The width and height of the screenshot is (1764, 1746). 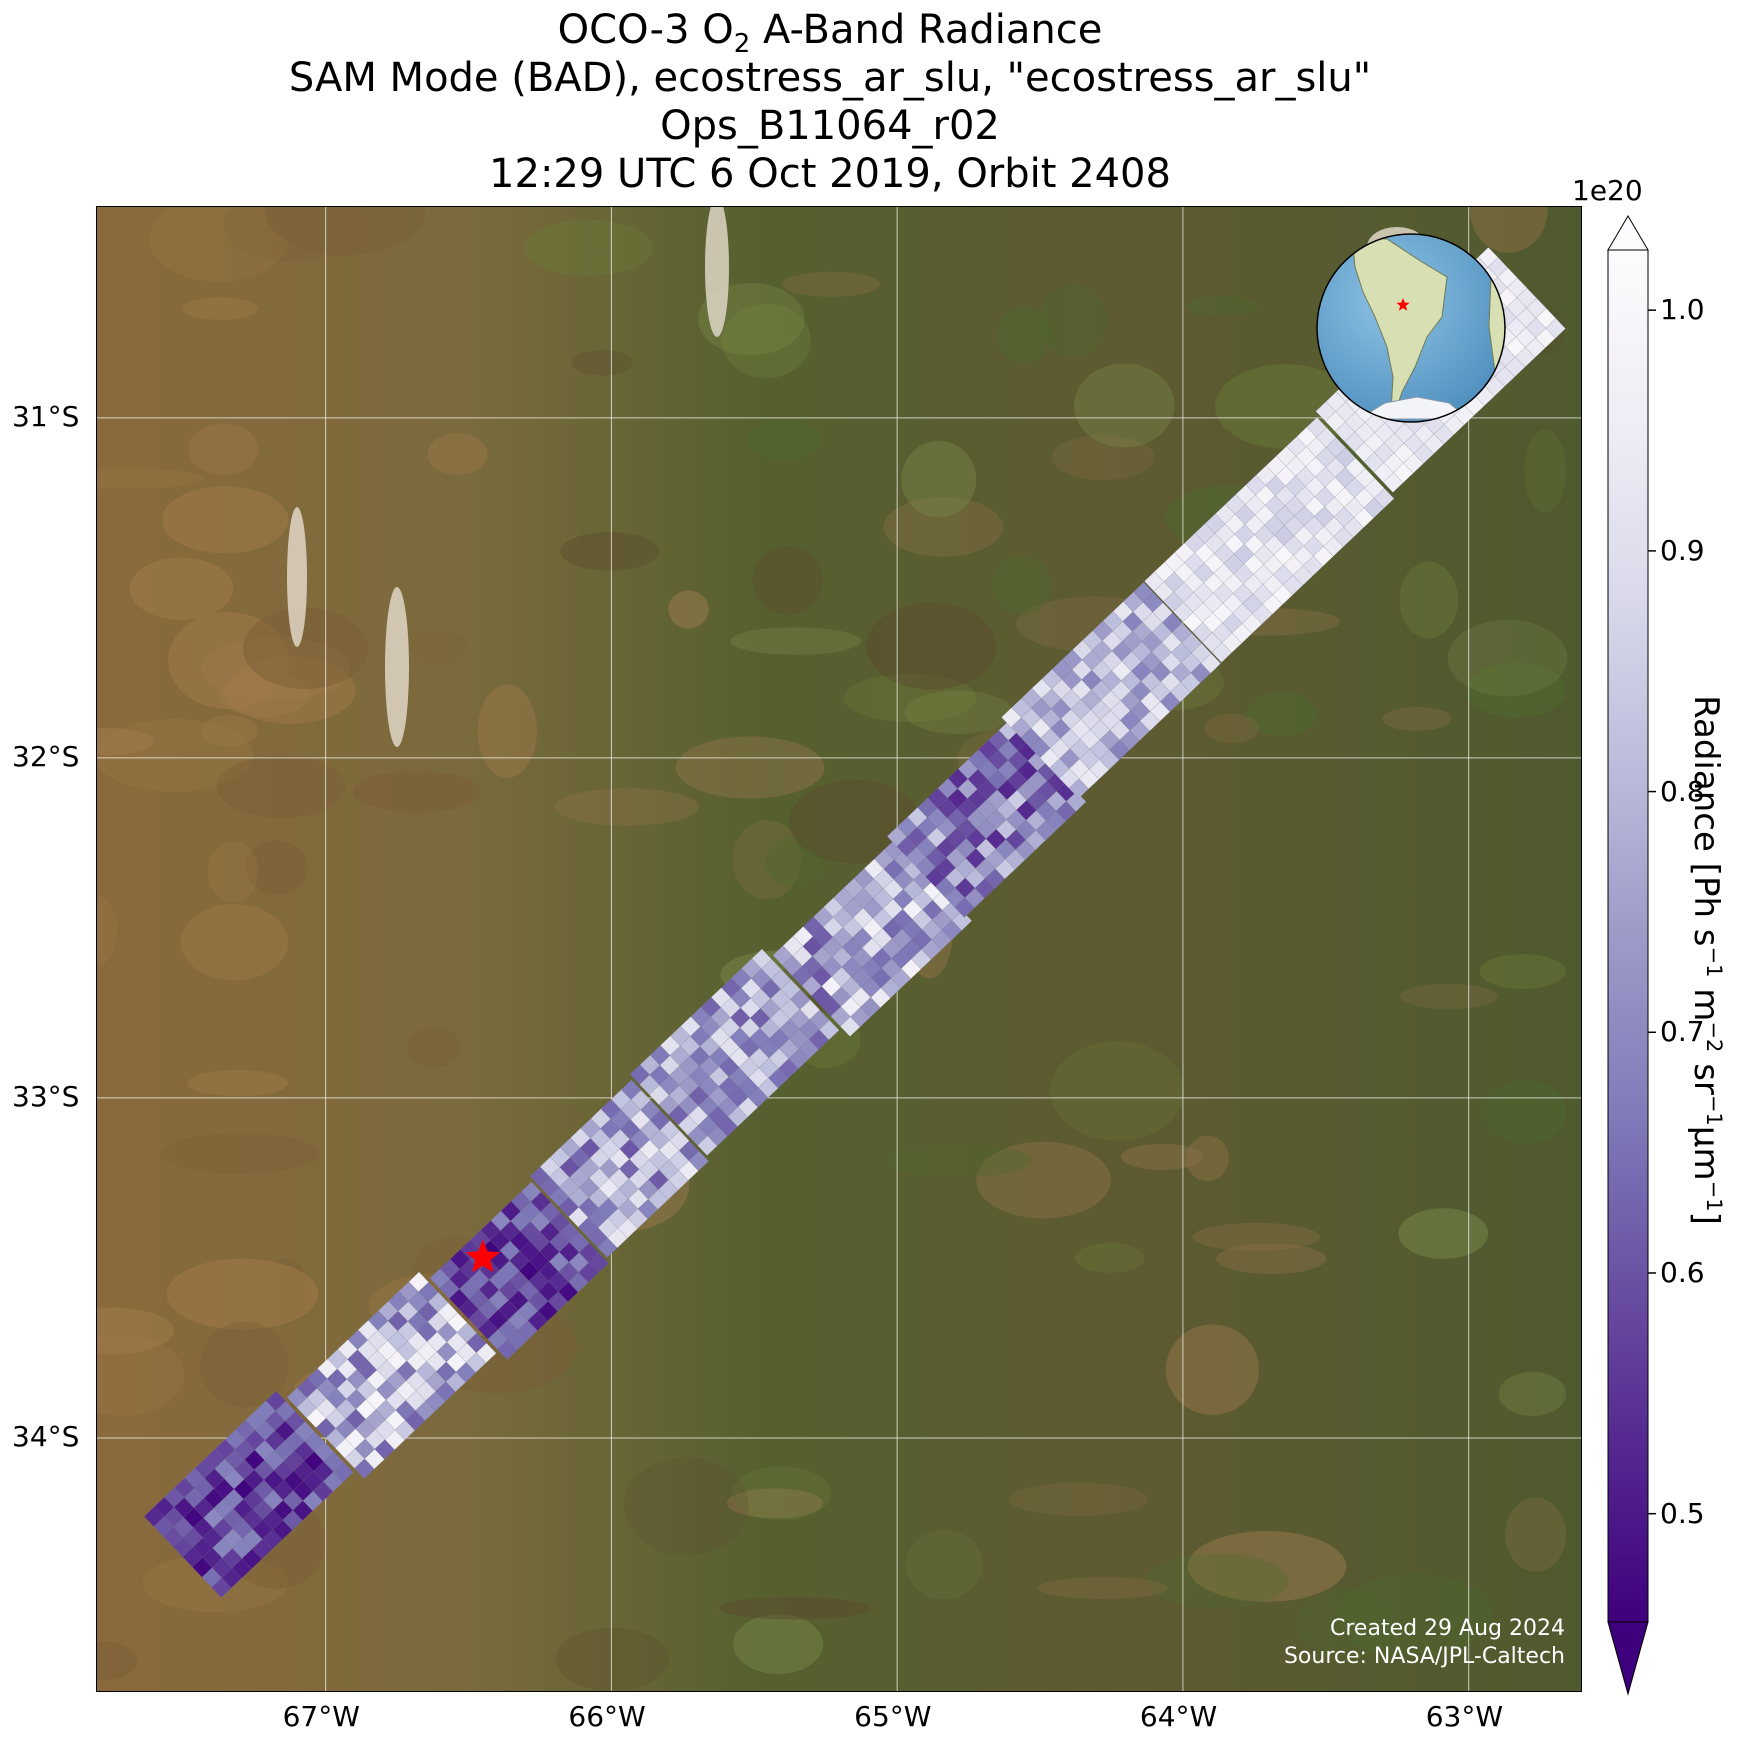 I want to click on colorbar-tick-label: 0.6, so click(x=1682, y=1272).